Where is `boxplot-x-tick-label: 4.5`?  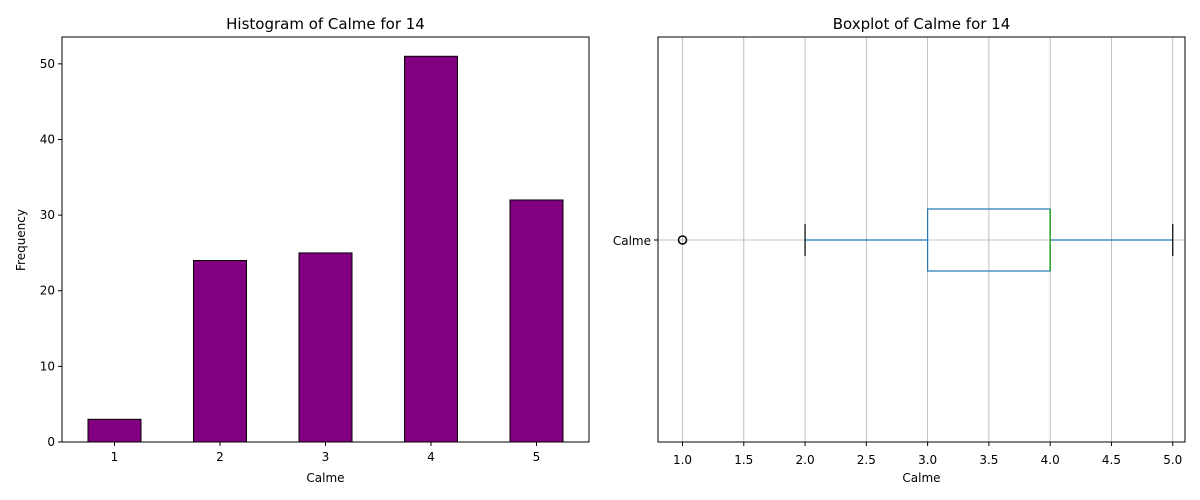 boxplot-x-tick-label: 4.5 is located at coordinates (1111, 460).